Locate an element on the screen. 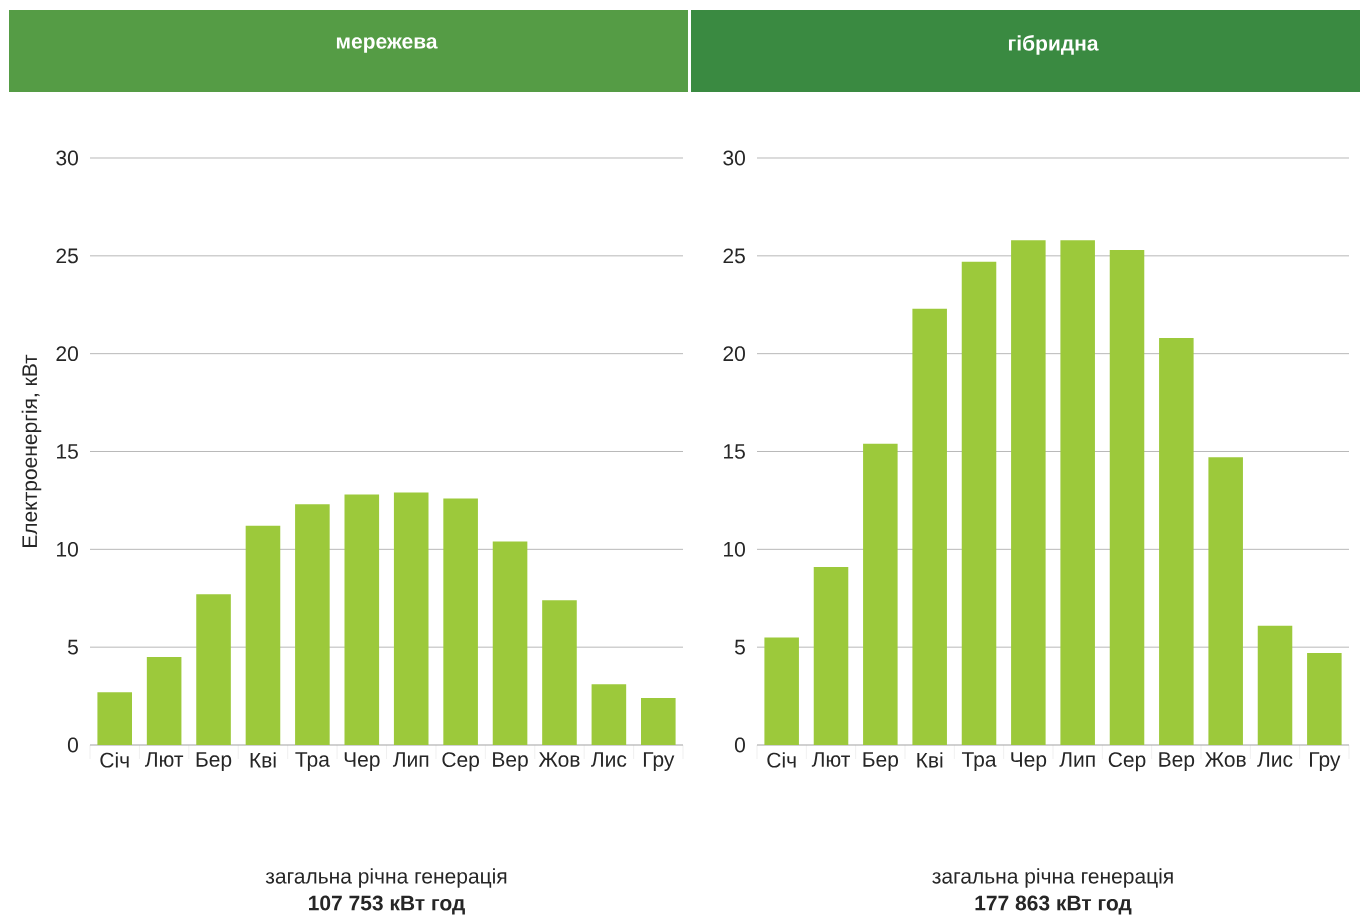 Image resolution: width=1360 pixels, height=919 pixels. chart-title: гібридна is located at coordinates (1053, 45).